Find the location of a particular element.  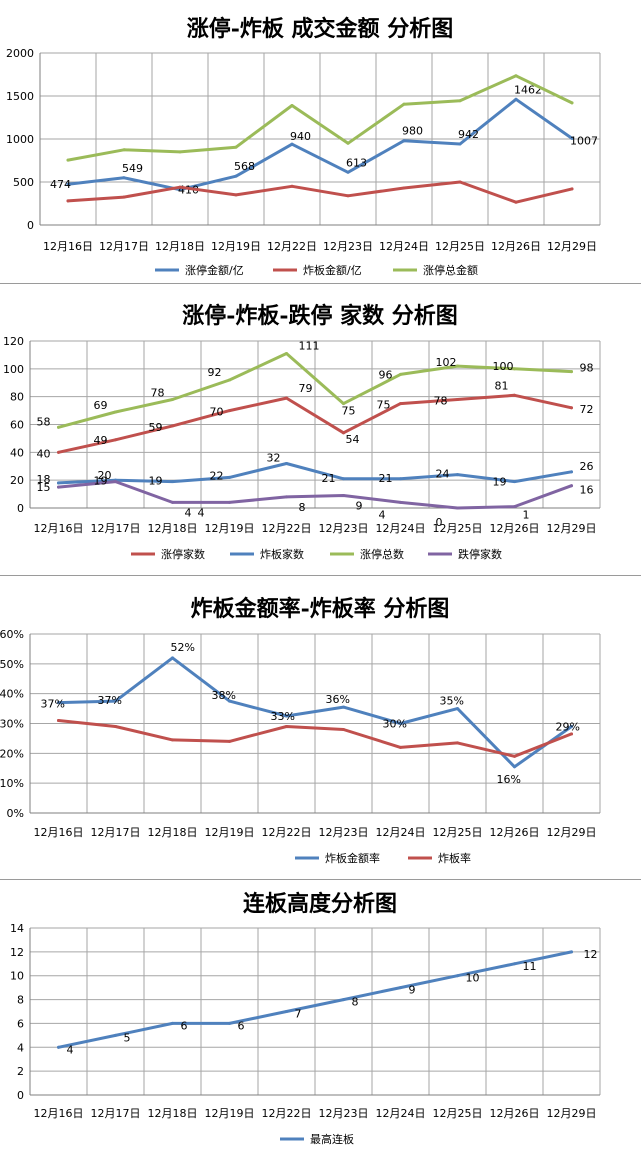

data-label: 33% is located at coordinates (283, 716).